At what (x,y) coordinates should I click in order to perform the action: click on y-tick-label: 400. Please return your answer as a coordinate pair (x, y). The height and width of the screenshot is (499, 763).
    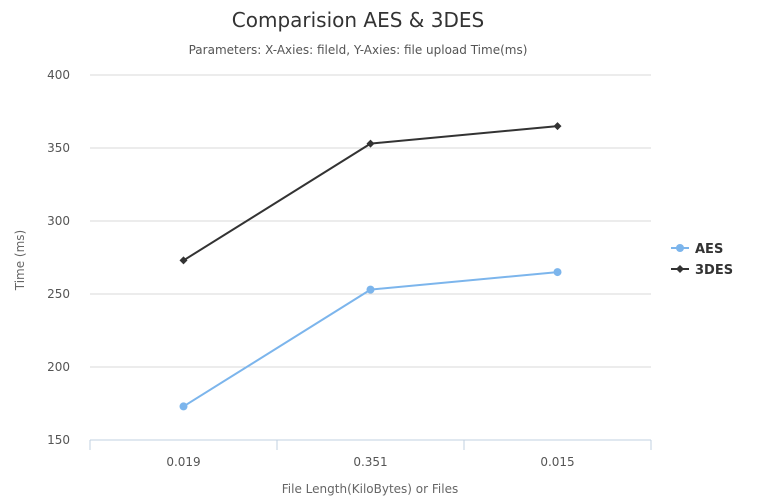
    Looking at the image, I should click on (58, 75).